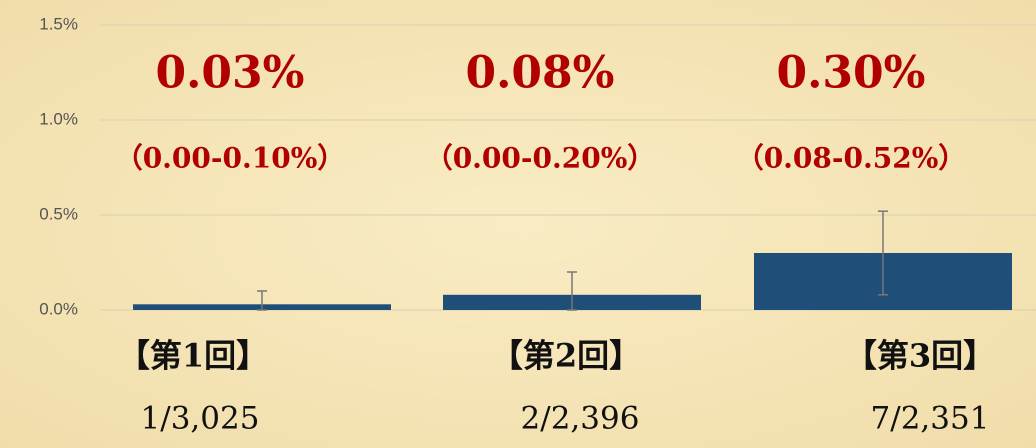 The image size is (1036, 448). What do you see at coordinates (920, 356) in the screenshot?
I see `x-tick-label: 【第3回】` at bounding box center [920, 356].